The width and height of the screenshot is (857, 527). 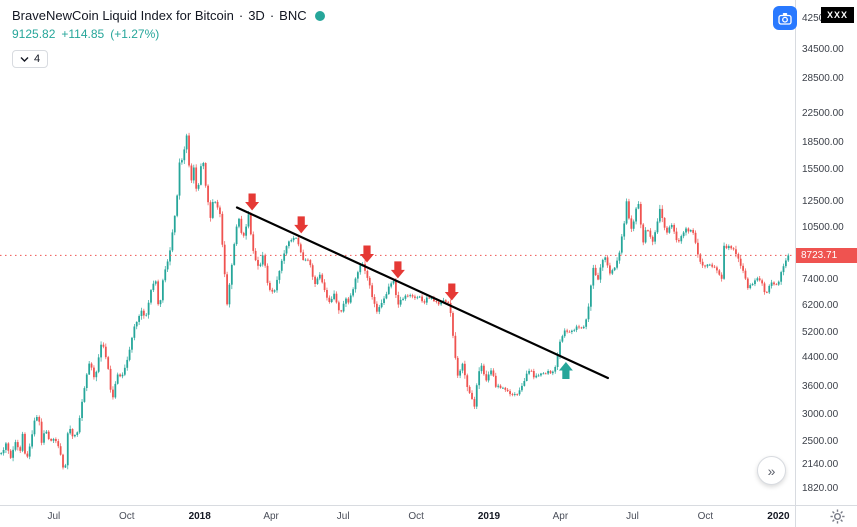 What do you see at coordinates (489, 516) in the screenshot?
I see `time-axis-label: 2019` at bounding box center [489, 516].